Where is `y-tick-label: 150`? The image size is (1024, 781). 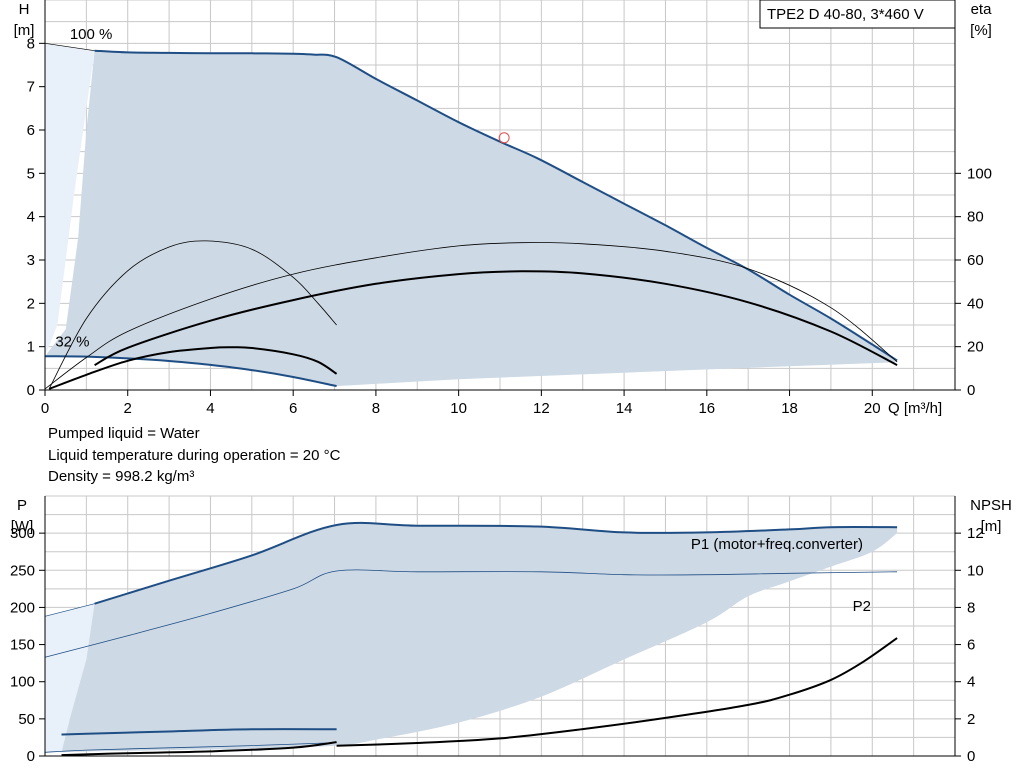 y-tick-label: 150 is located at coordinates (22, 645).